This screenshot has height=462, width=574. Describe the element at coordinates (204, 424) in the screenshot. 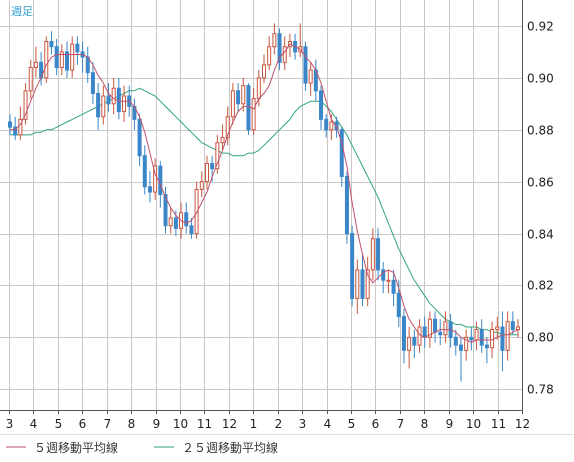

I see `x-tick-label: 11` at that location.